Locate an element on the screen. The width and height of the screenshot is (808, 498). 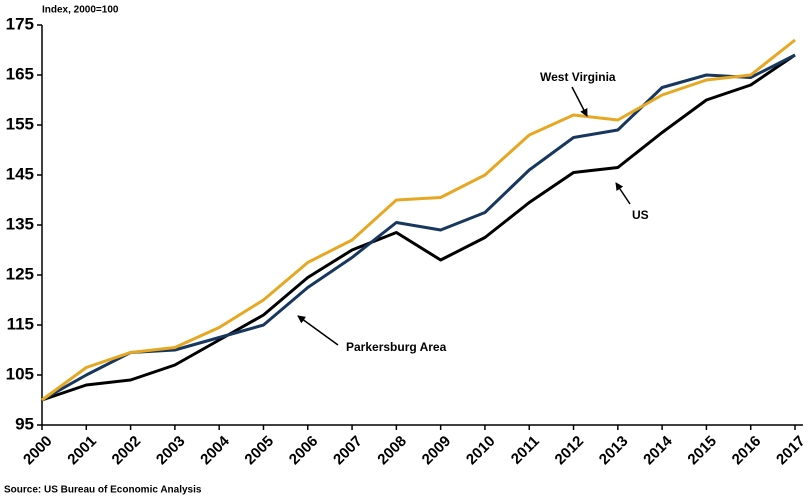
y-tick-label: 155 is located at coordinates (20, 123).